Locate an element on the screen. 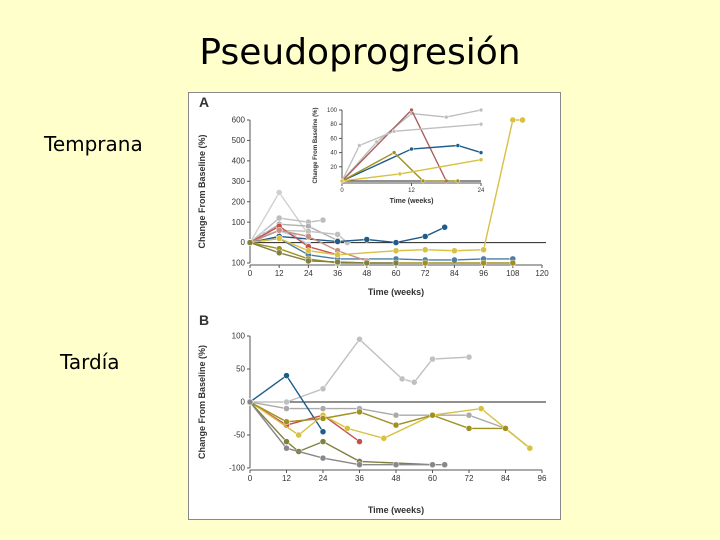  label-early: Temprana is located at coordinates (93, 144).